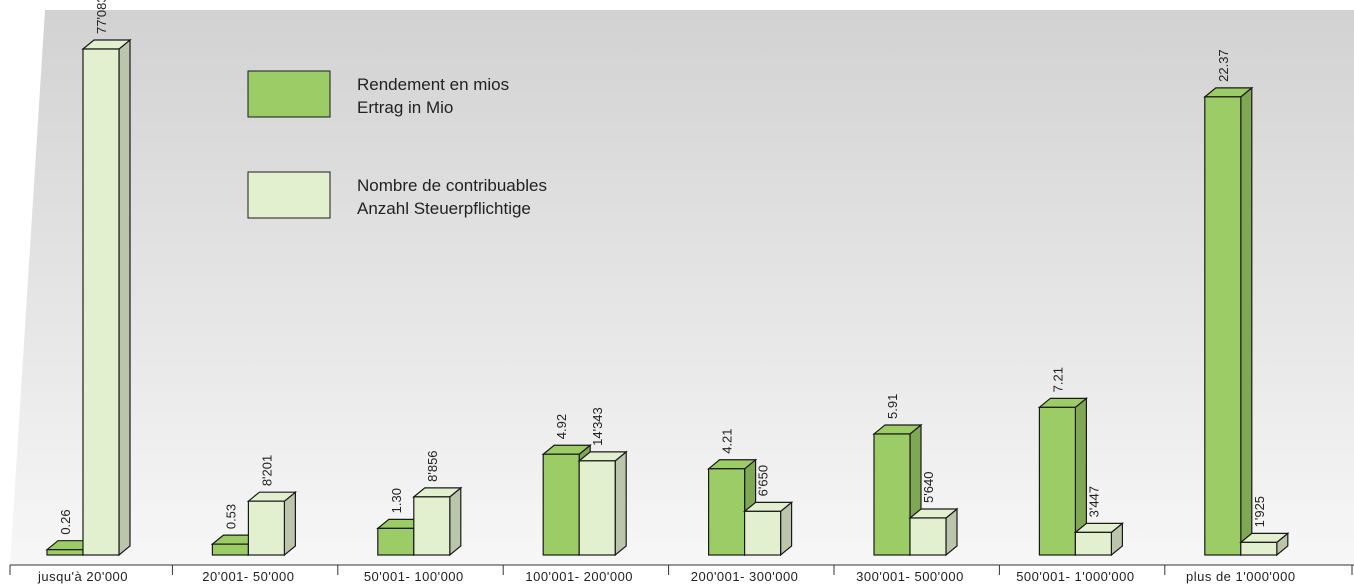 This screenshot has width=1354, height=585. Describe the element at coordinates (745, 576) in the screenshot. I see `category-label: 200'001- 300'000` at that location.